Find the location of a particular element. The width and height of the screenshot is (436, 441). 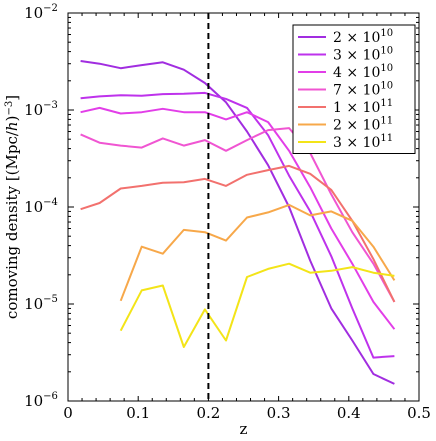

legend-label-mantissa: 1 × 10 is located at coordinates (356, 108).